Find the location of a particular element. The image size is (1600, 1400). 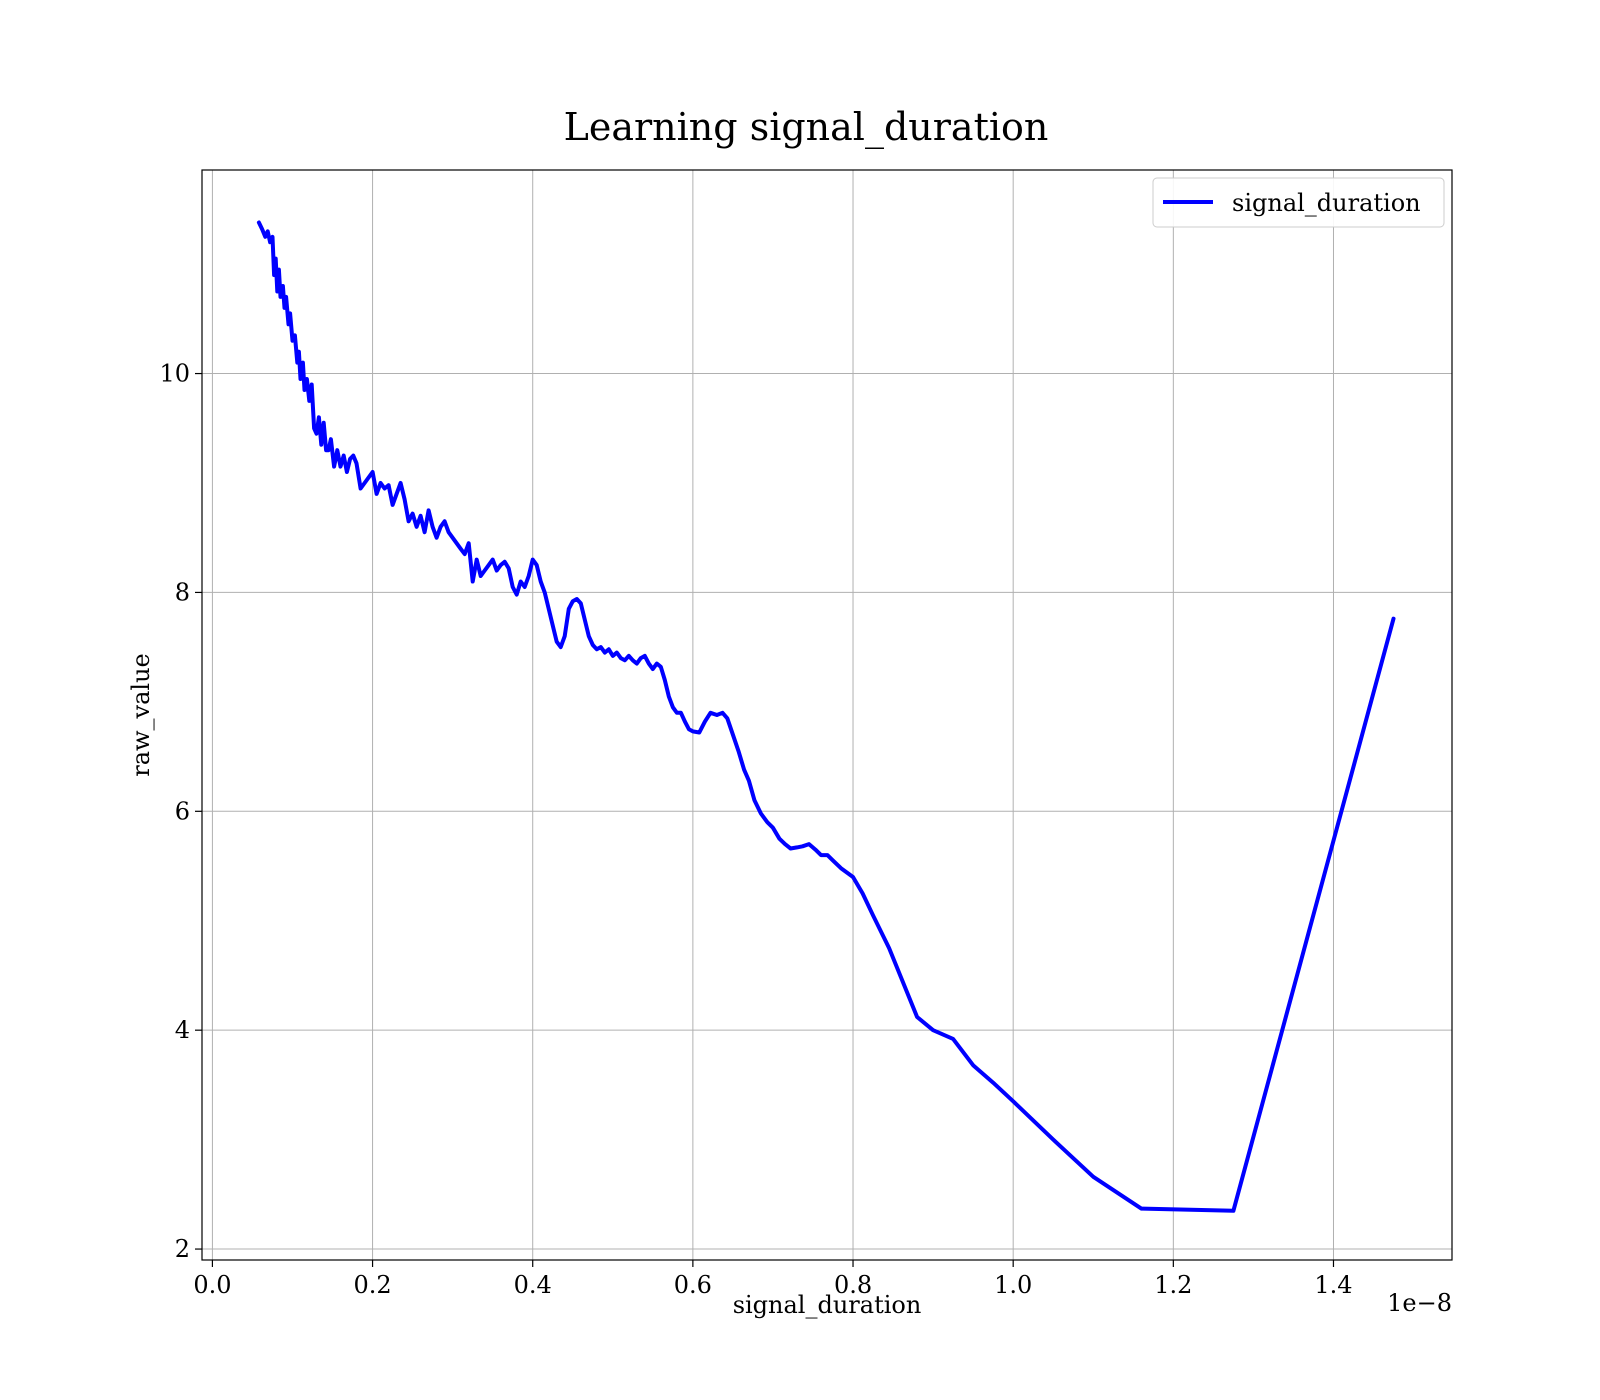

legend: signal_duration is located at coordinates (1298, 202).